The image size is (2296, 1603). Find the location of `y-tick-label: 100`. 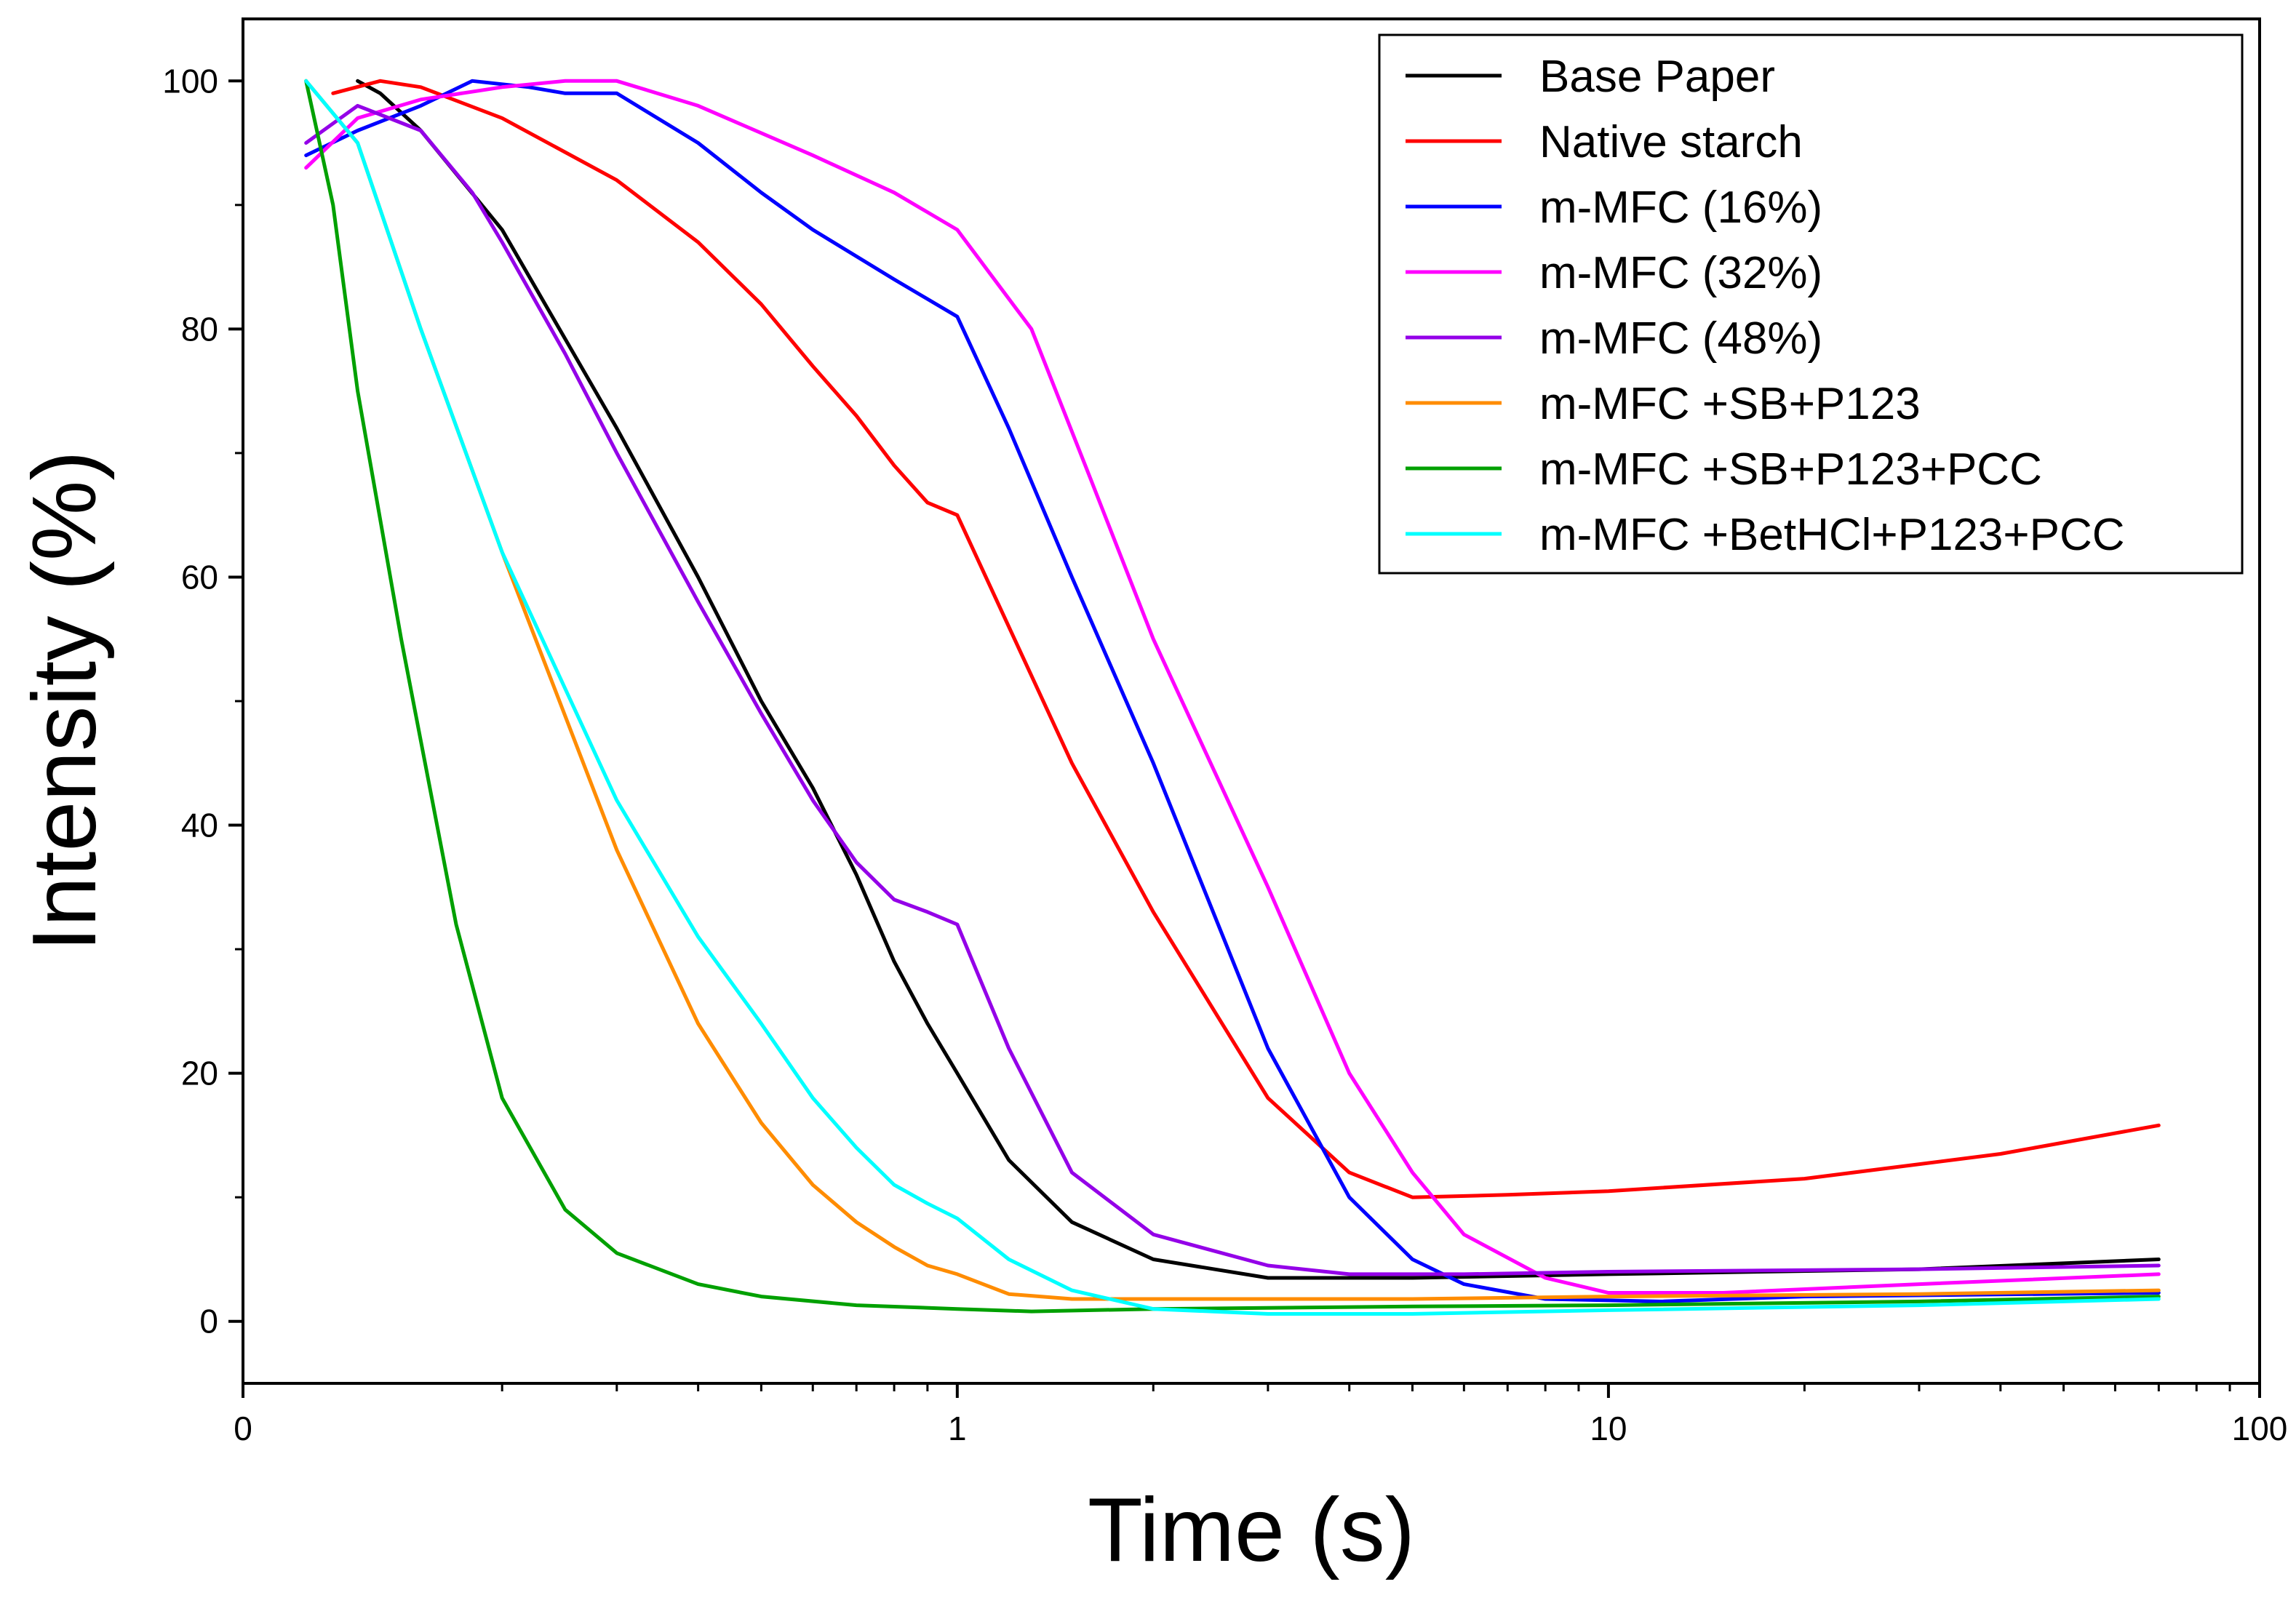

y-tick-label: 100 is located at coordinates (190, 81).